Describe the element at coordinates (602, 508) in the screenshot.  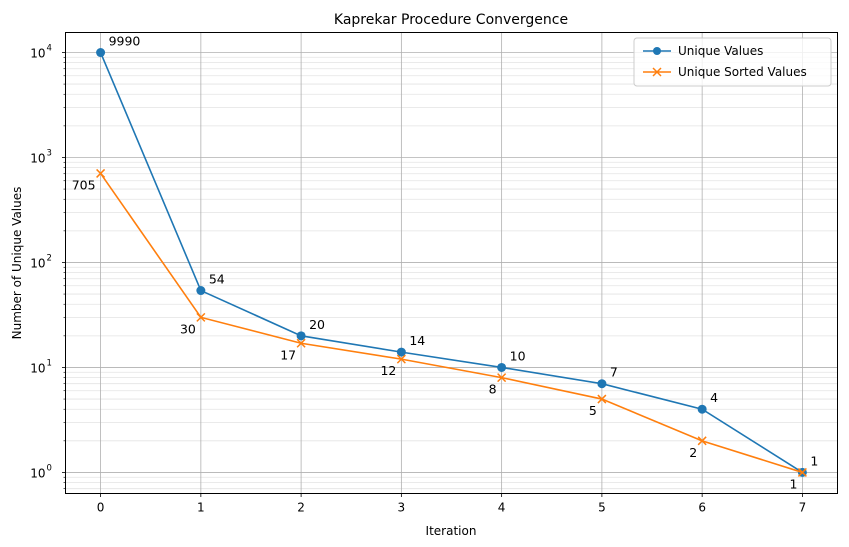
I see `x-tick-label: 5` at that location.